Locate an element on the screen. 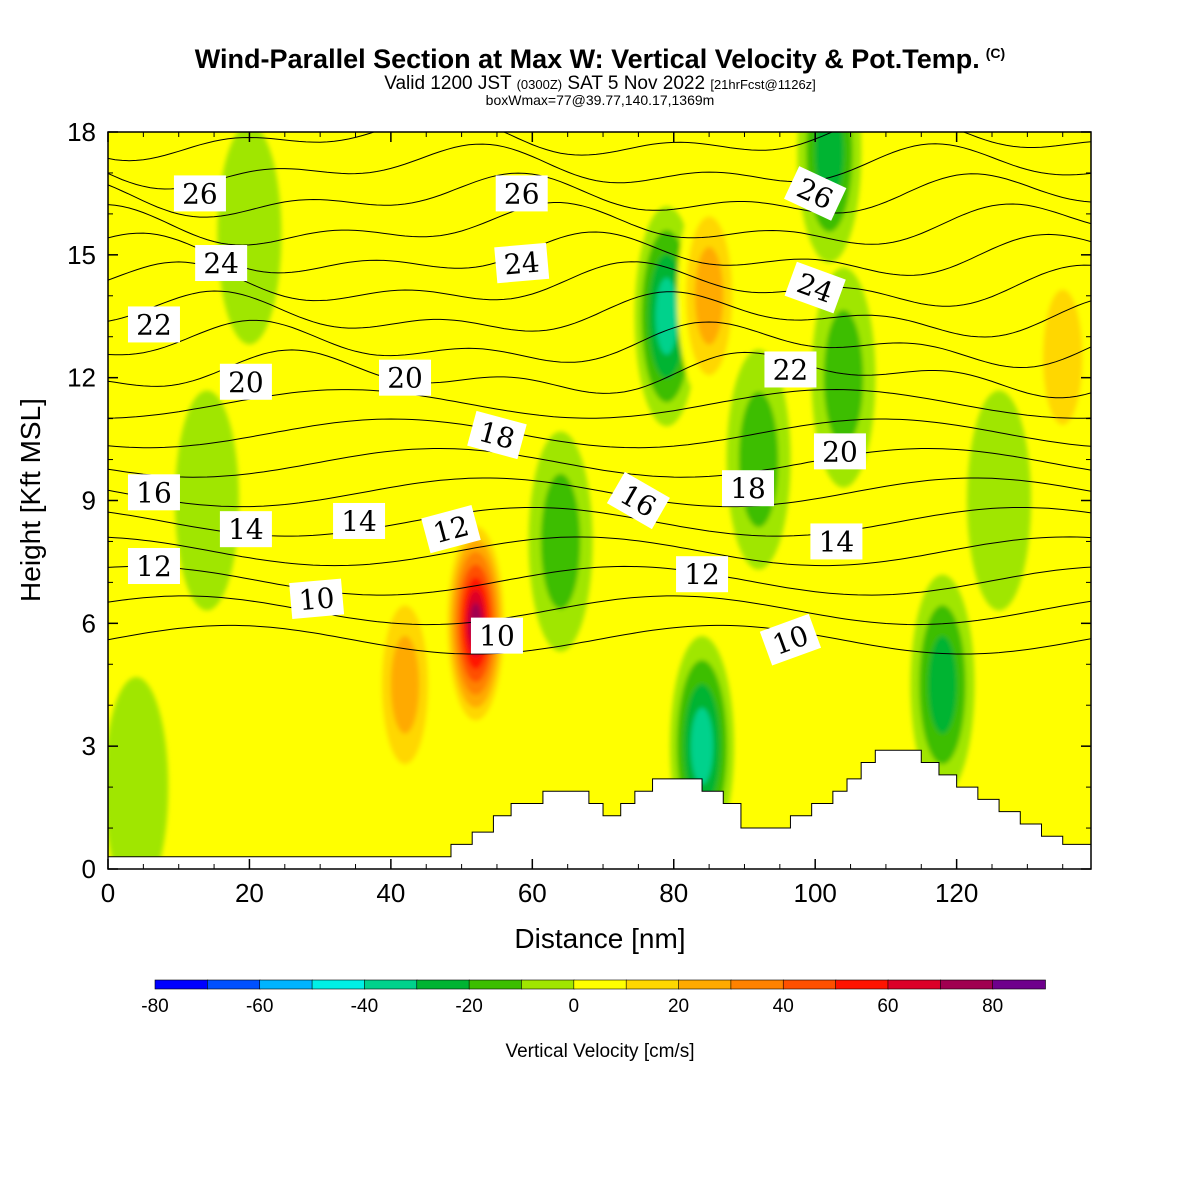 The width and height of the screenshot is (1200, 1200). box-wmax-info: boxWmax=77@39.77,140.17,1369m is located at coordinates (600, 100).